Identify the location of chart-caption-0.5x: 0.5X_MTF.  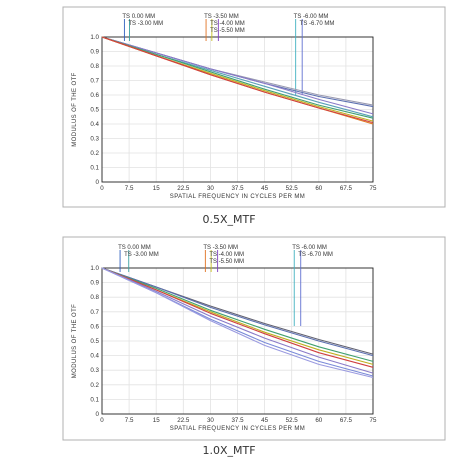
(229, 219).